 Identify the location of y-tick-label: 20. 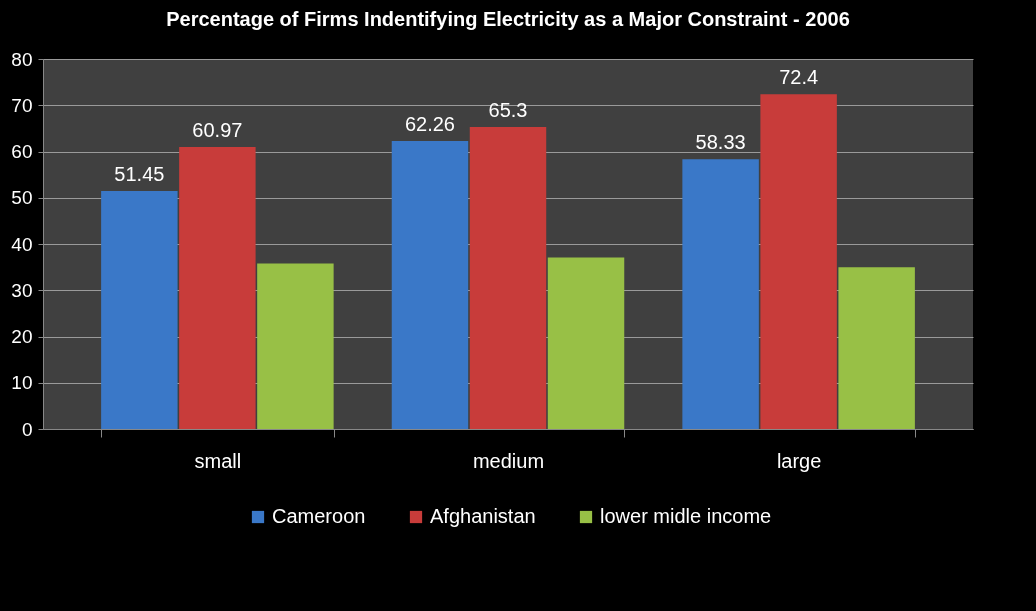
(22, 336).